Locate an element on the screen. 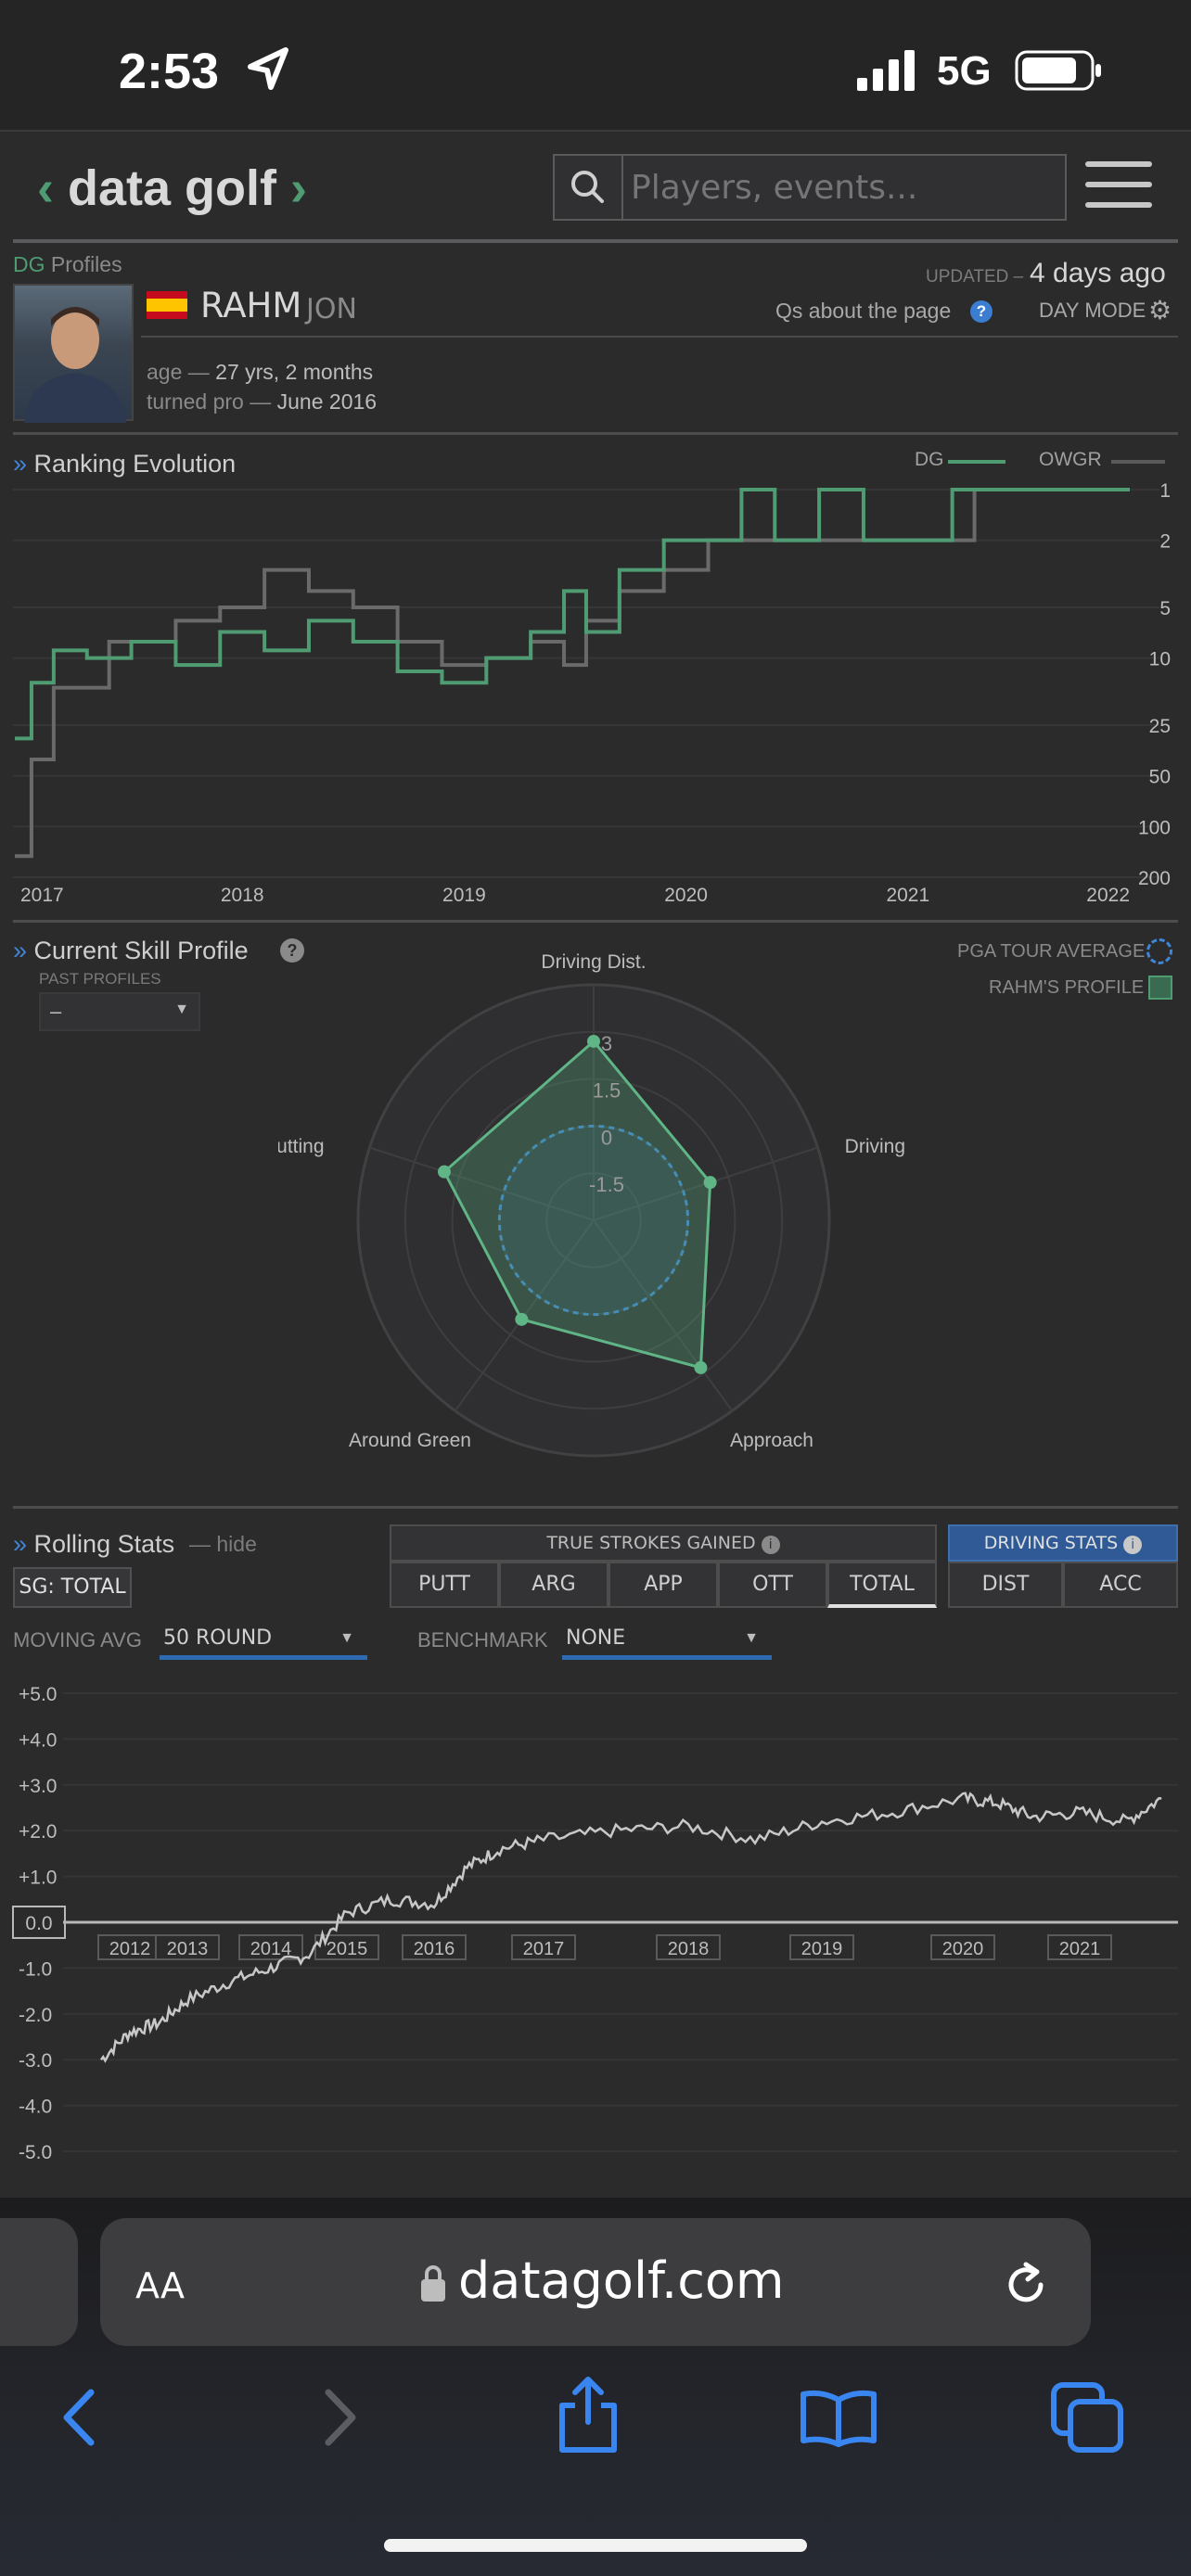  status-time: 2:53 is located at coordinates (169, 71).